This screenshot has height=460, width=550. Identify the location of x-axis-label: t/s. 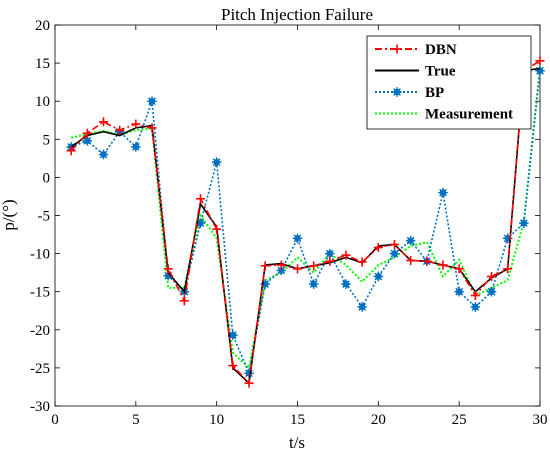
(297, 442).